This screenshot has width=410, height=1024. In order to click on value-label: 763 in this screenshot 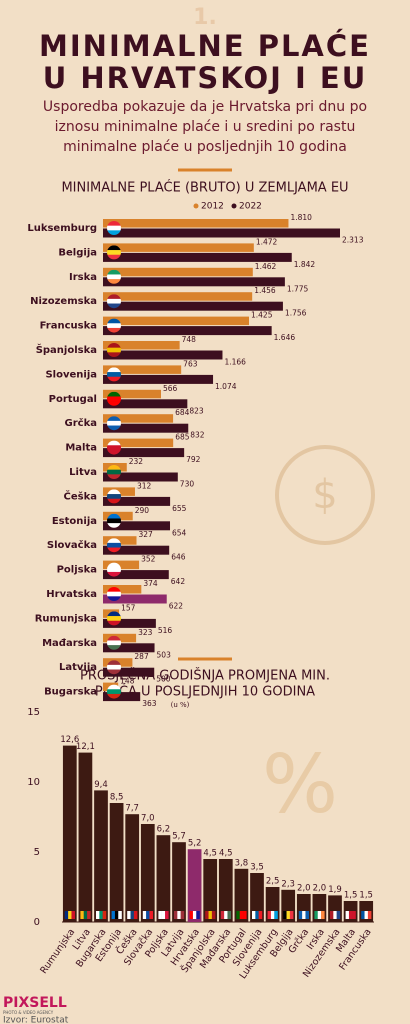, I will do `click(190, 363)`.